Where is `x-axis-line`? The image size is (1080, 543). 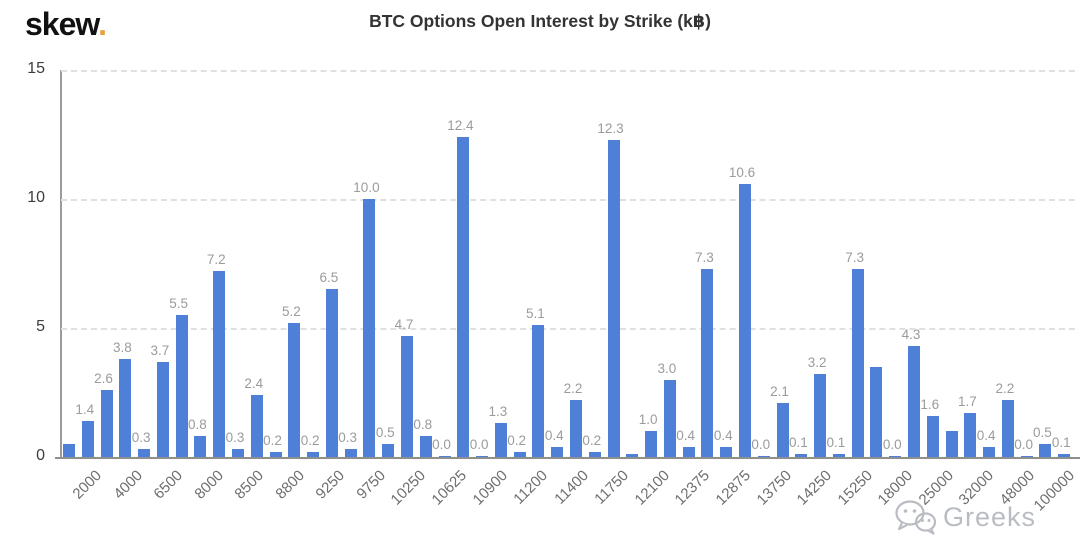
x-axis-line is located at coordinates (567, 458).